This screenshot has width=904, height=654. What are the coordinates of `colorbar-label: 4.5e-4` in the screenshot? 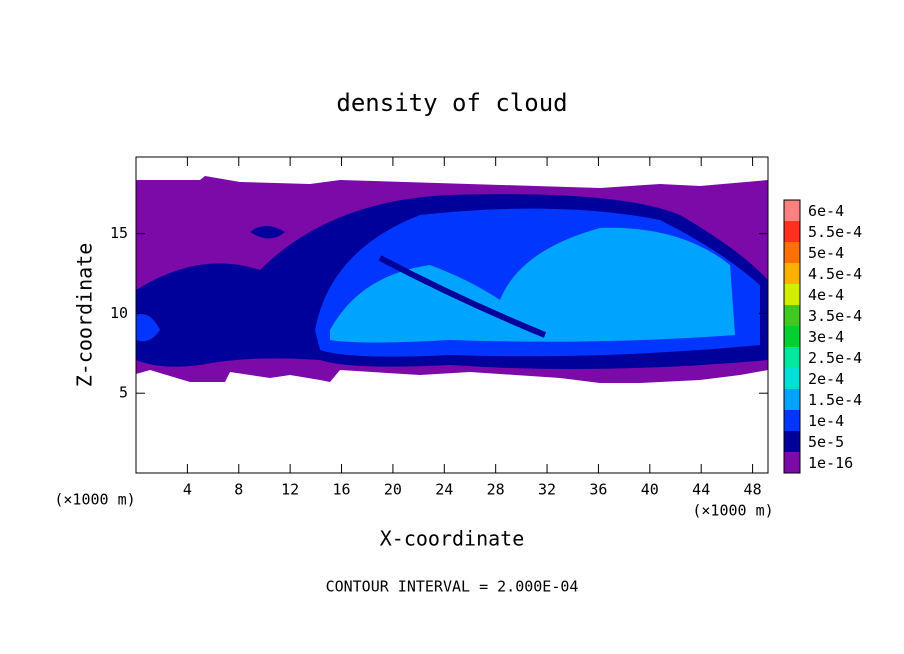 It's located at (835, 274).